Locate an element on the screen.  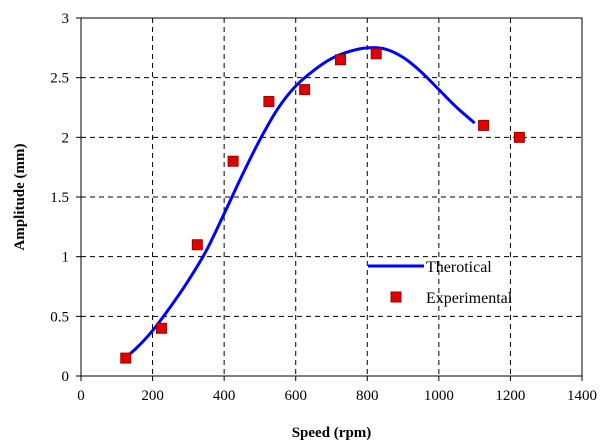
y-axis-title: Amplitude (mm) is located at coordinates (20, 196).